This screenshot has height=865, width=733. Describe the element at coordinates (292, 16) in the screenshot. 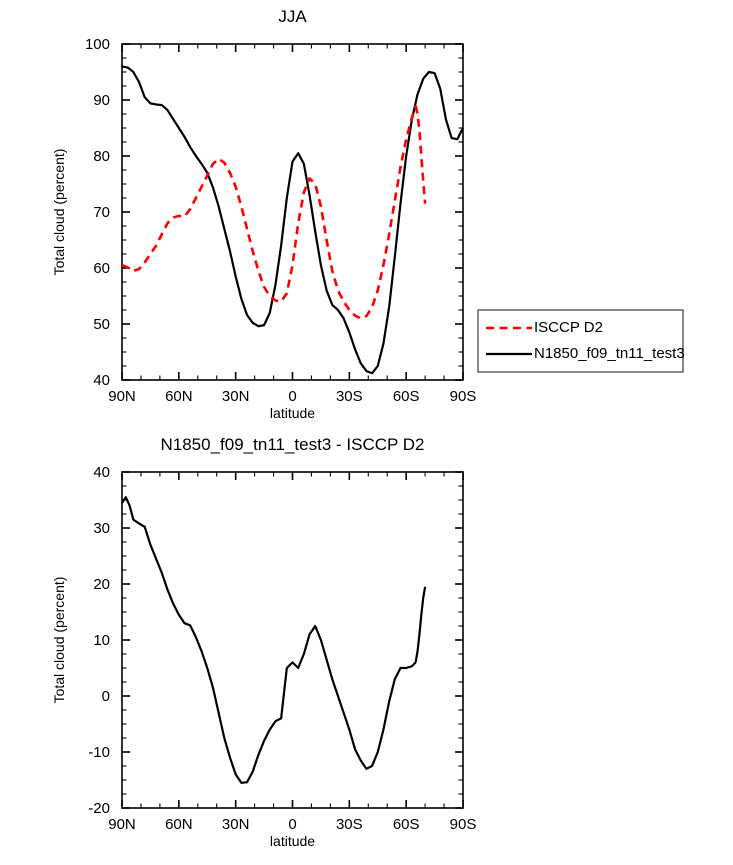

I see `panel-title: JJA` at that location.